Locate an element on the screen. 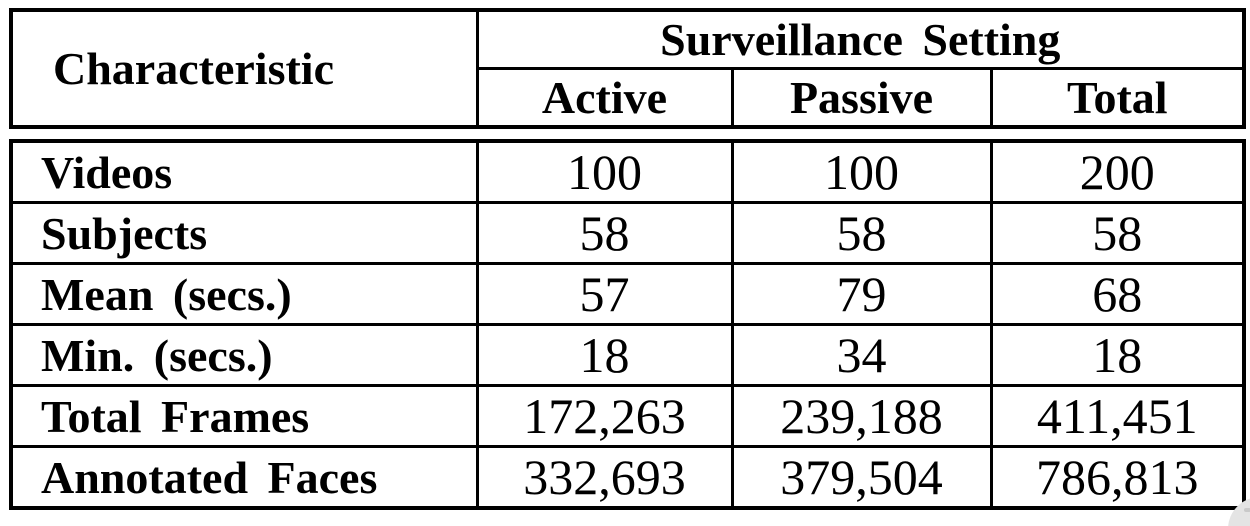 The image size is (1250, 526). cell-mean-passive: 79 is located at coordinates (861, 294).